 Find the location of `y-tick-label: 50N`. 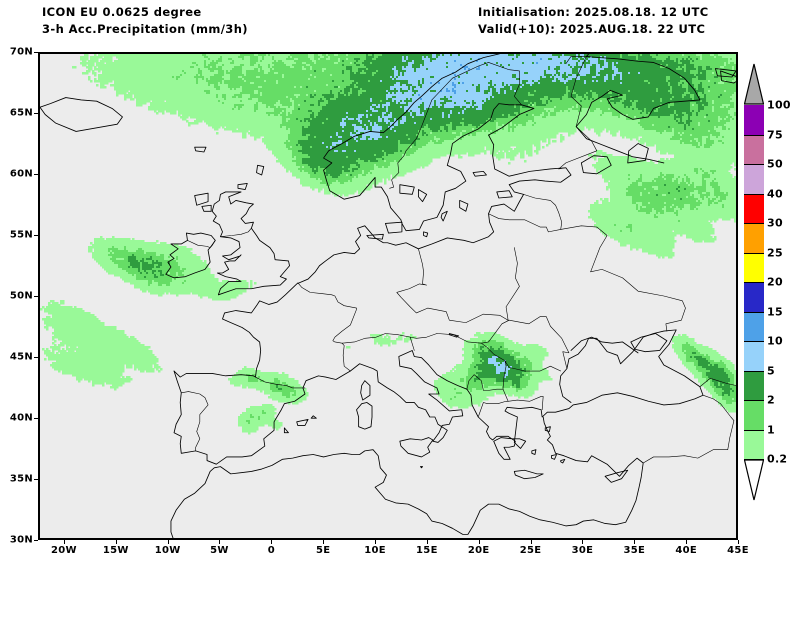

y-tick-label: 50N is located at coordinates (21, 296).